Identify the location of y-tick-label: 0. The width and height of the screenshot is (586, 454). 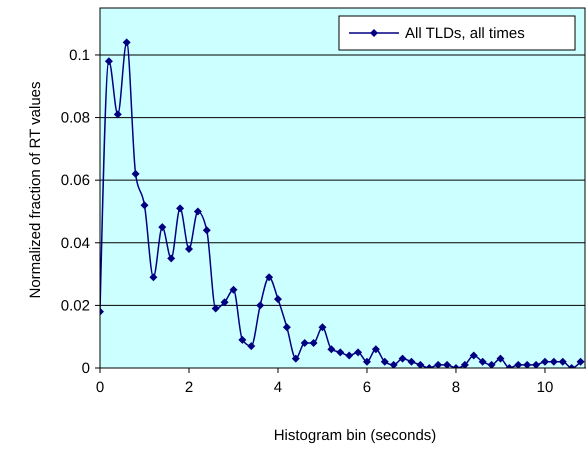
(86, 368).